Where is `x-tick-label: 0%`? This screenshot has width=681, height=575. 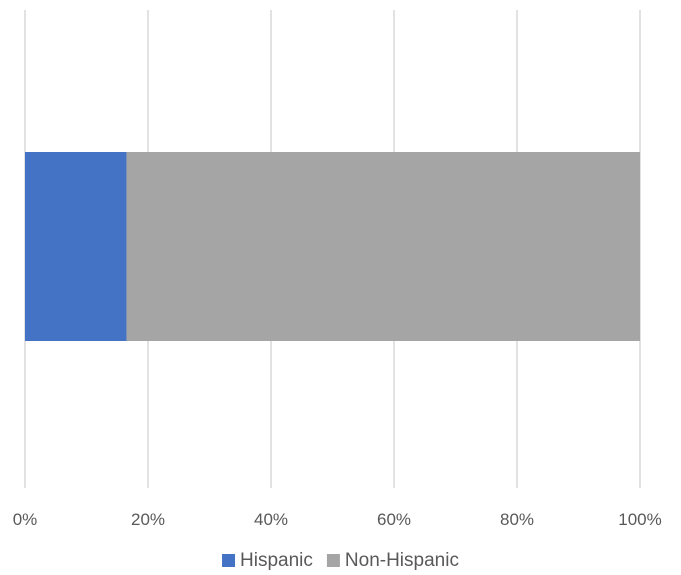
x-tick-label: 0% is located at coordinates (25, 519).